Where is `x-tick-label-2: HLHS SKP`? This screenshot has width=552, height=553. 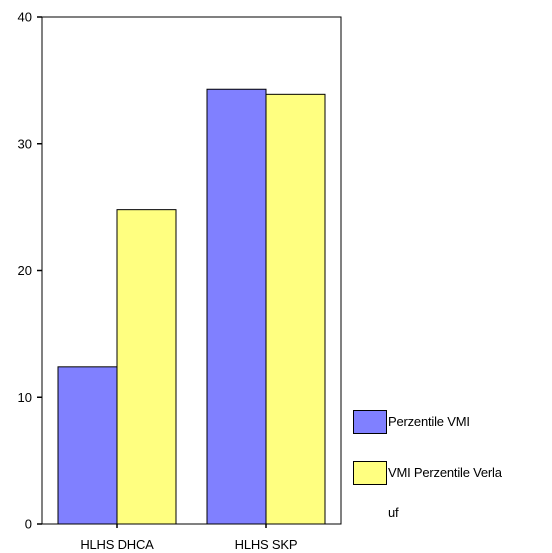 x-tick-label-2: HLHS SKP is located at coordinates (266, 544).